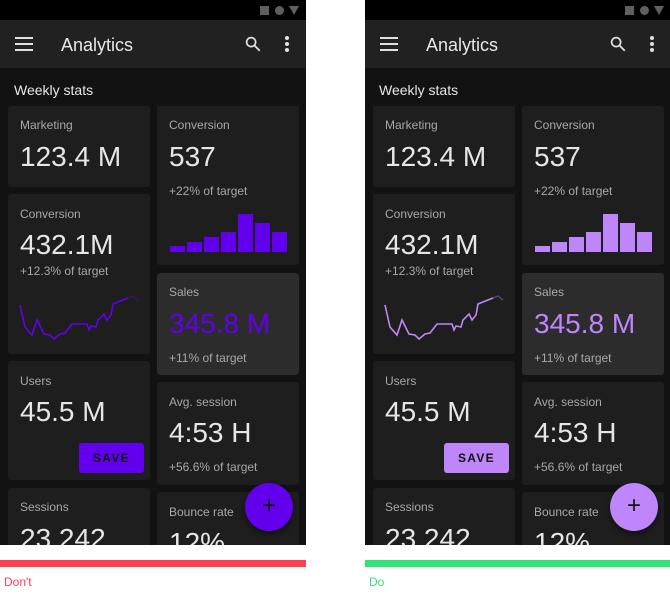  I want to click on card-label: Bounce rate, so click(201, 512).